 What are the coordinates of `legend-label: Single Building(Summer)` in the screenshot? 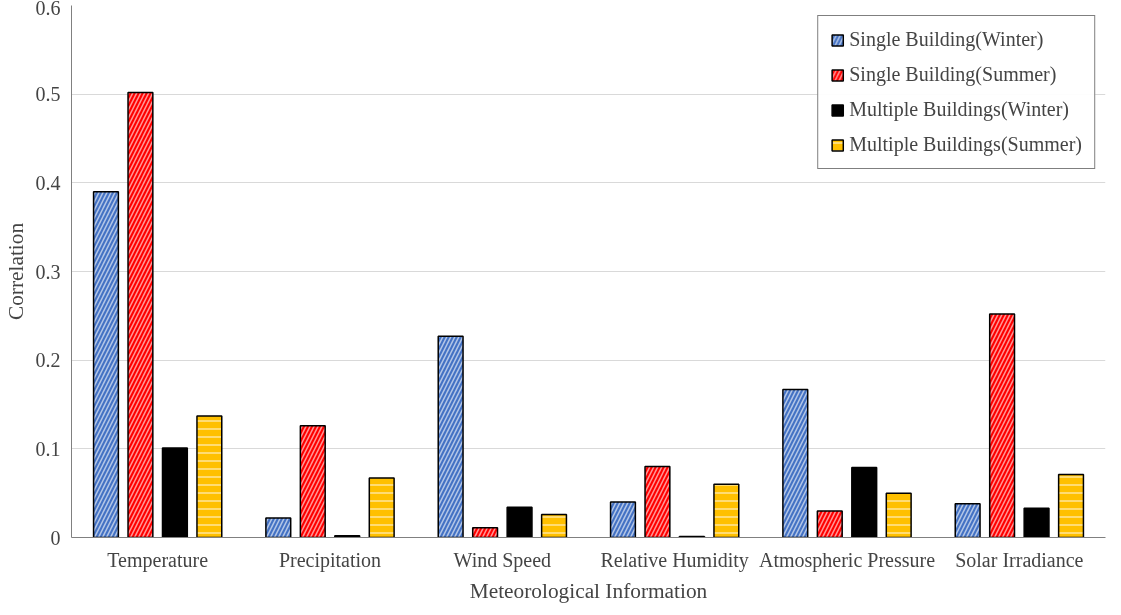 It's located at (953, 74).